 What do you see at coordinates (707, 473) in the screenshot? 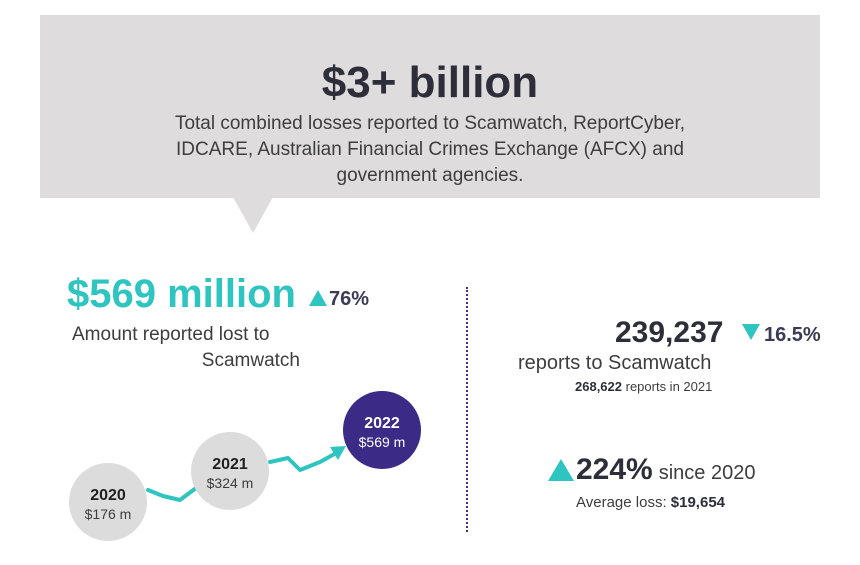
I see `since-label: since 2020` at bounding box center [707, 473].